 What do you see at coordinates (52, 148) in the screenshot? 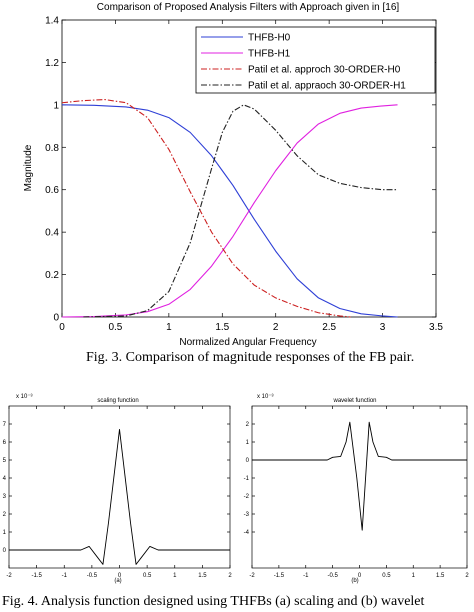
I see `y-tick-label: 0.8` at bounding box center [52, 148].